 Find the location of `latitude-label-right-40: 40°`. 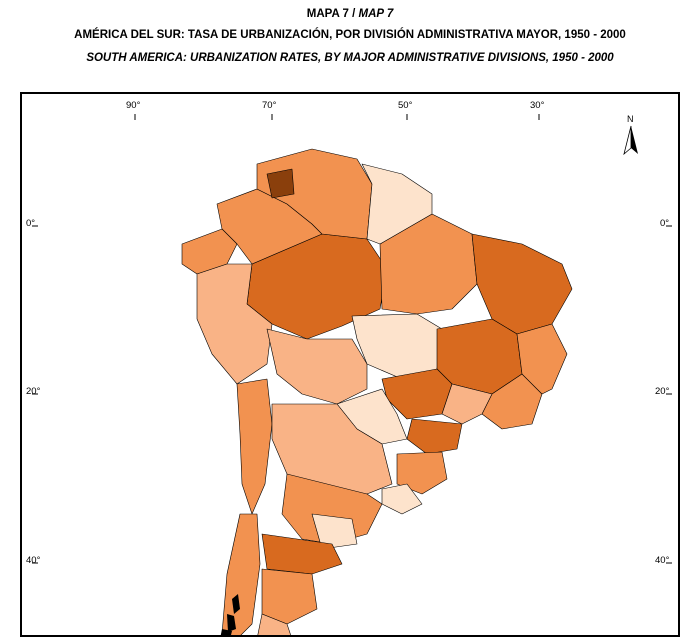

latitude-label-right-40: 40° is located at coordinates (662, 560).